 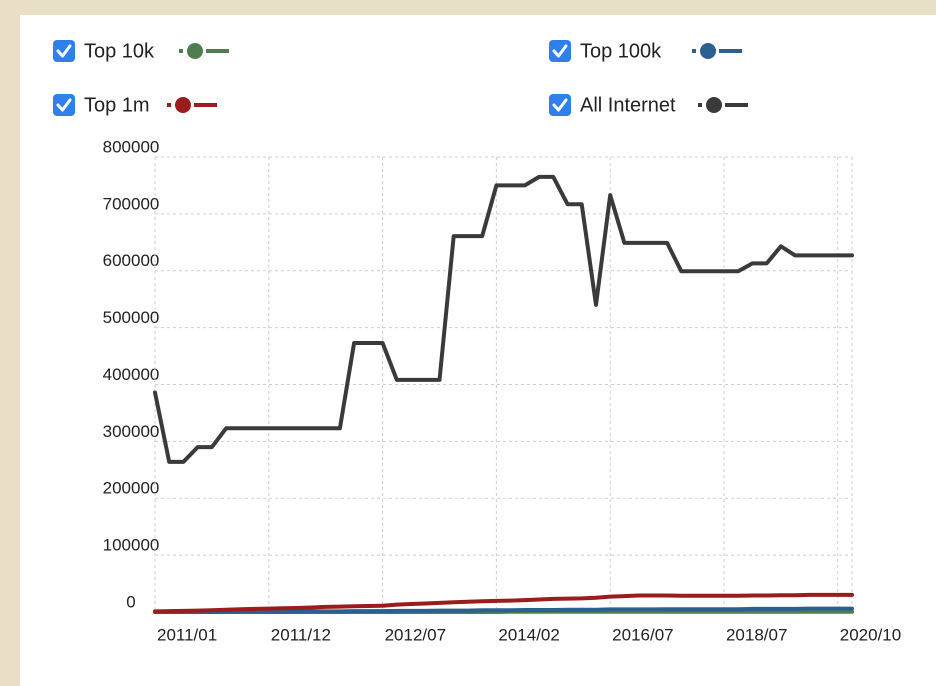 What do you see at coordinates (642, 634) in the screenshot?
I see `x-tick-label: 2016/07` at bounding box center [642, 634].